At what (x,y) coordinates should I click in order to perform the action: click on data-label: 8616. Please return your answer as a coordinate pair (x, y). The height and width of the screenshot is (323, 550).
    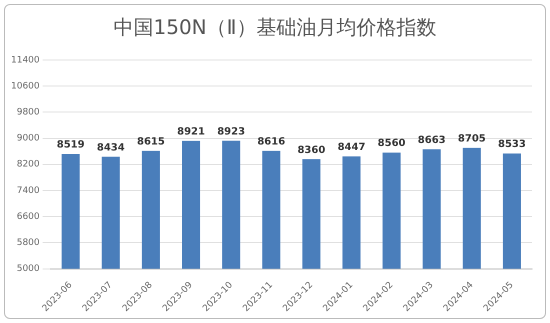
    Looking at the image, I should click on (271, 142).